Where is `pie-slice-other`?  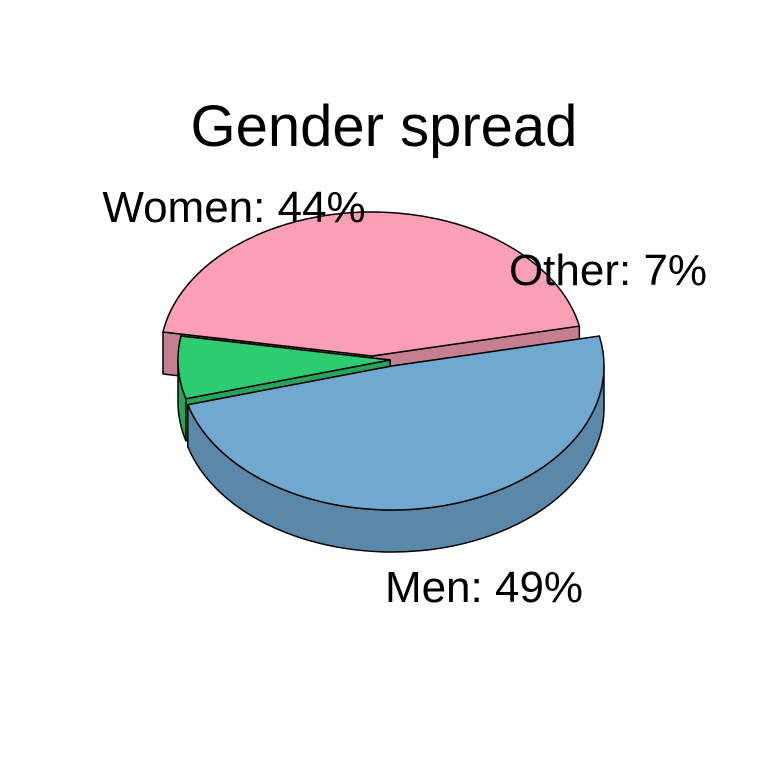 pie-slice-other is located at coordinates (284, 367).